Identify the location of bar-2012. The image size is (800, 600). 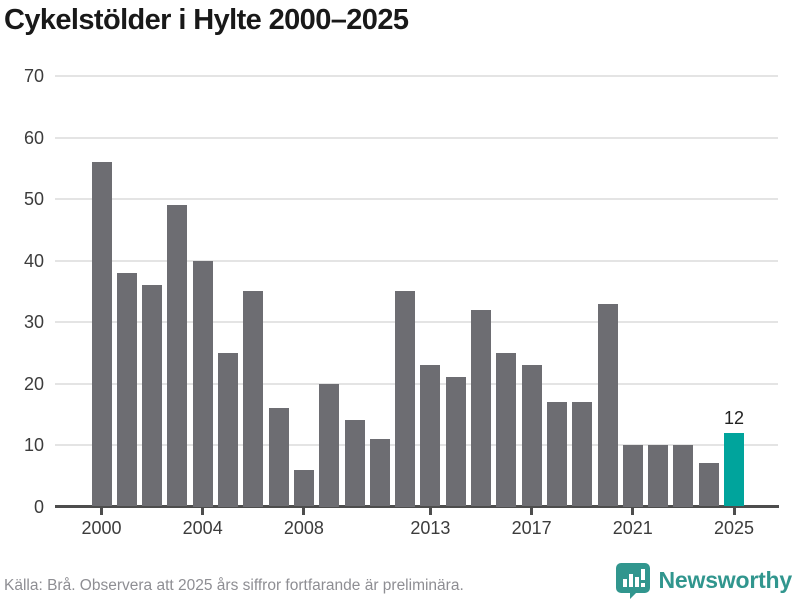
(405, 399).